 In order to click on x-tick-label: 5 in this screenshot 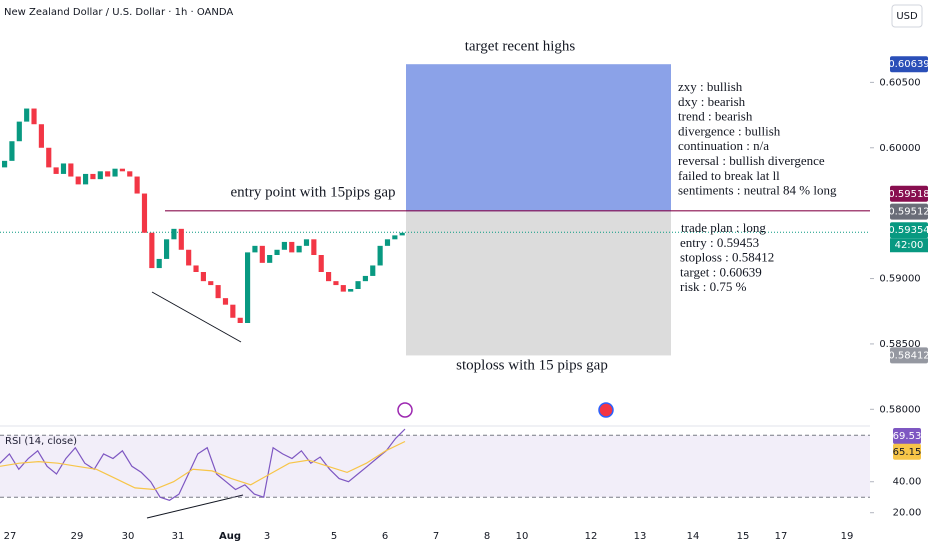, I will do `click(334, 536)`.